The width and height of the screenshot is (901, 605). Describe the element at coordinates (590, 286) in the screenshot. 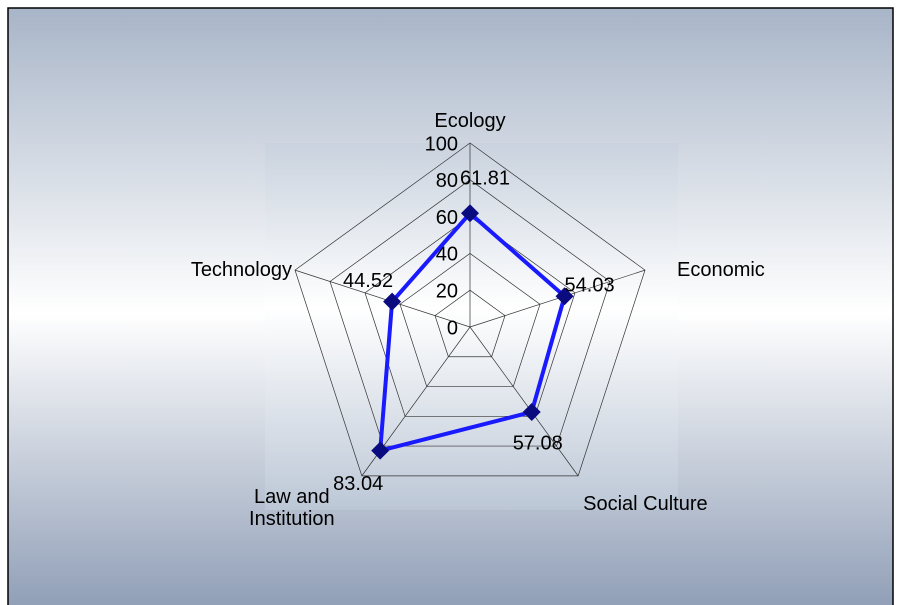

I see `value-label: 54.03` at that location.